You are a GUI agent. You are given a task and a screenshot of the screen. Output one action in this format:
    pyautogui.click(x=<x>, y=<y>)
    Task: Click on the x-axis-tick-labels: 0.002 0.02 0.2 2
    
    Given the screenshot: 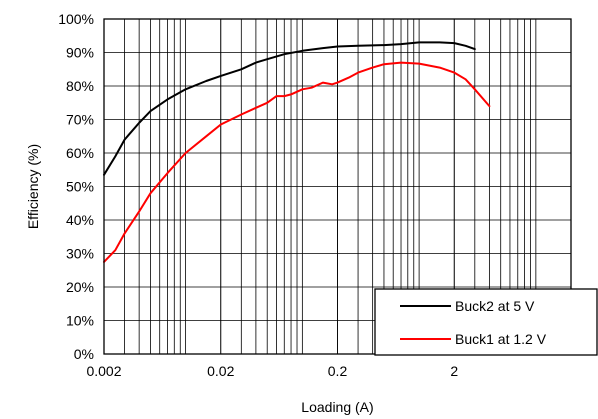 What is the action you would take?
    pyautogui.click(x=272, y=371)
    